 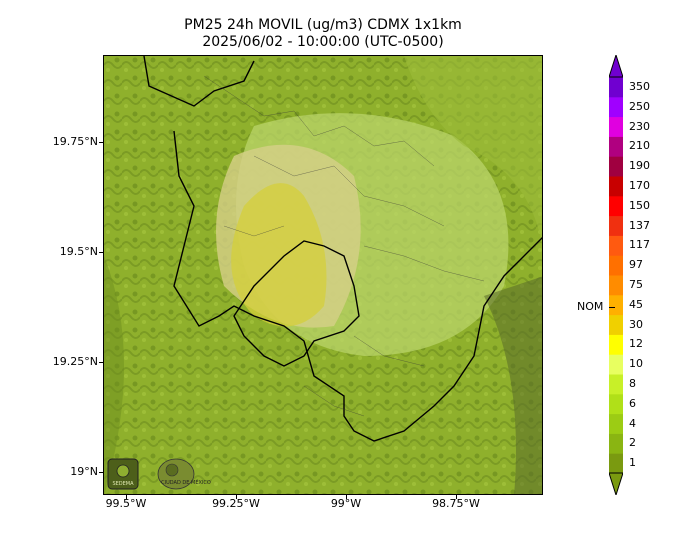 I want to click on lat-label: 19.25°N, so click(x=75, y=361).